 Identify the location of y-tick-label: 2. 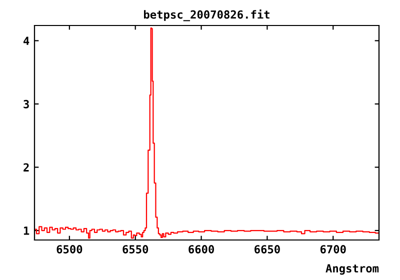
(26, 167).